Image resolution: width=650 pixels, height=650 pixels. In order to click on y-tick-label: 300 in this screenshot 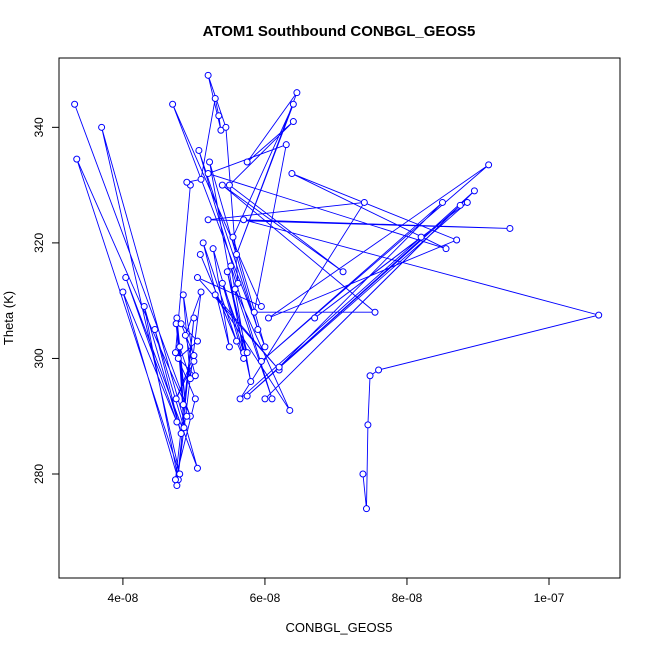, I will do `click(39, 358)`.